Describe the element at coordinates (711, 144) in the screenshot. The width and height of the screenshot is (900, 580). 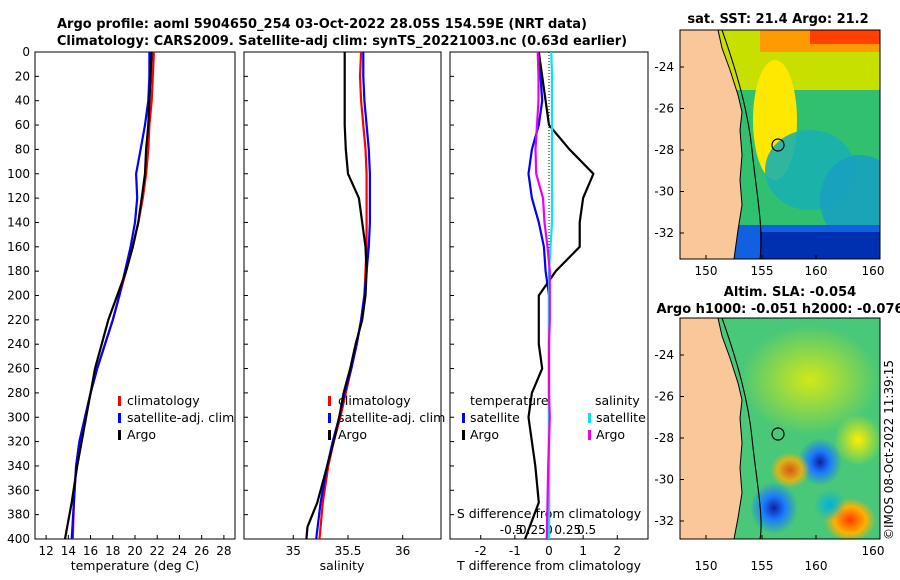
I see `sst-land` at that location.